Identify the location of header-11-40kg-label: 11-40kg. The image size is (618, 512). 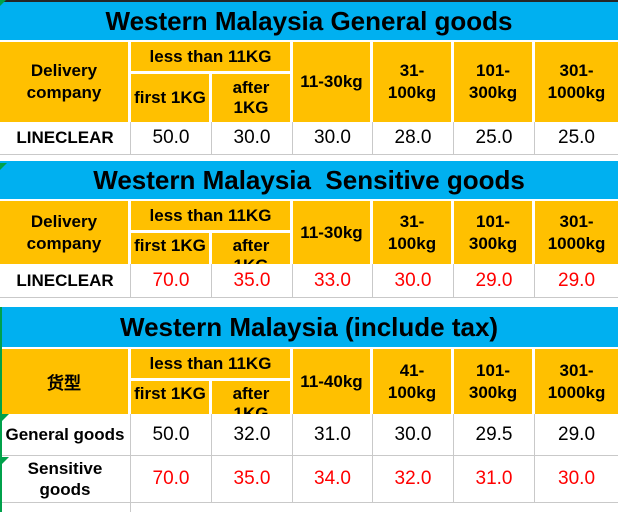
(331, 381).